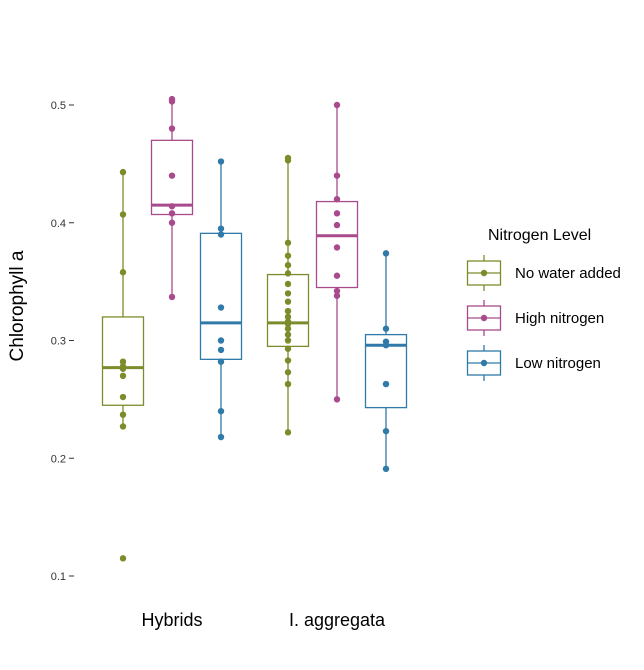  I want to click on legend-label: High nitrogen, so click(559, 318).